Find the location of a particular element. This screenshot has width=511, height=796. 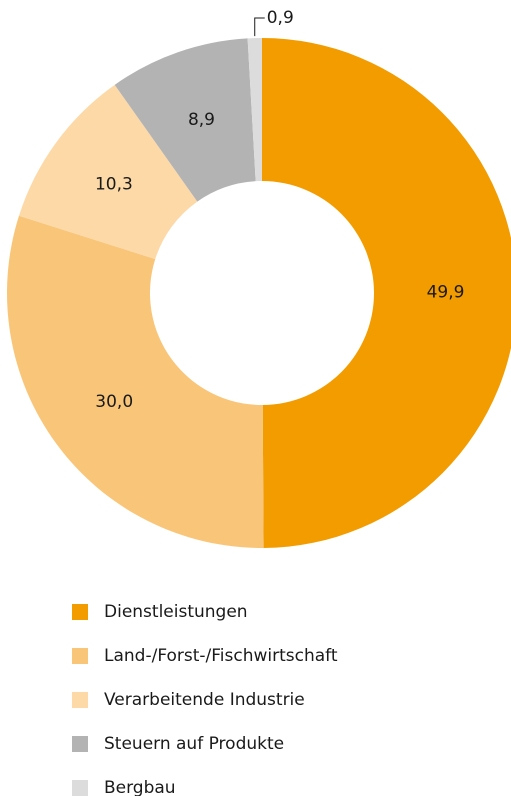

legend-label: Verarbeitende Industrie is located at coordinates (204, 700).